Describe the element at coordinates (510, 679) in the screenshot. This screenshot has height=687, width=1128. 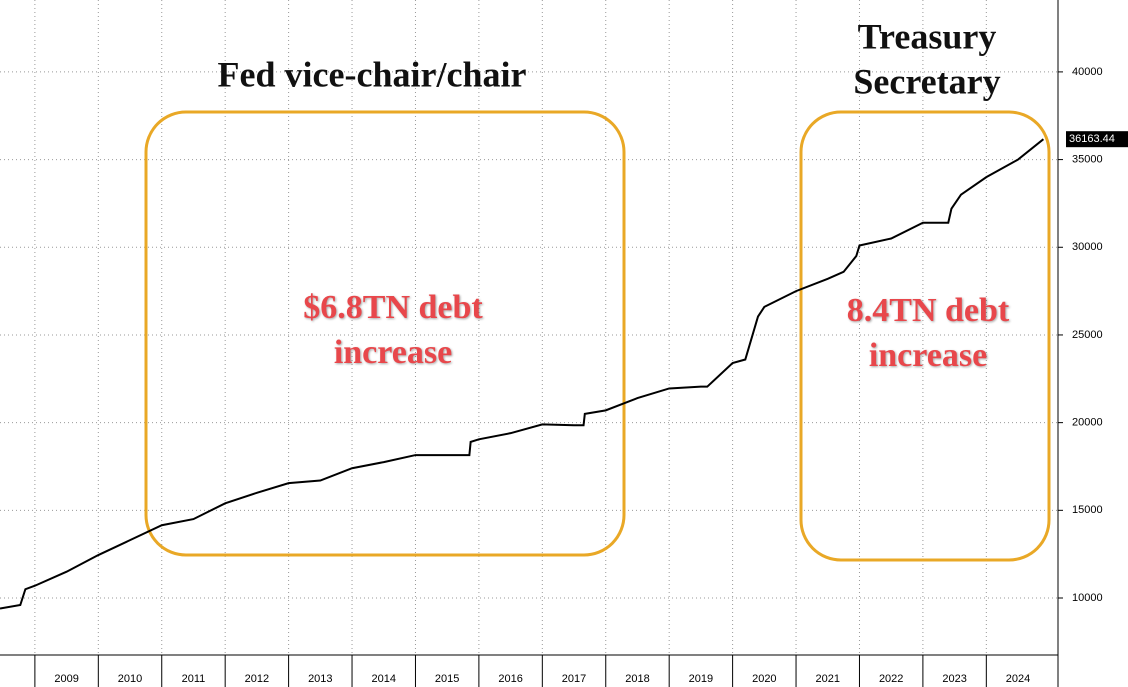
I see `x-tick-label: 2016` at that location.